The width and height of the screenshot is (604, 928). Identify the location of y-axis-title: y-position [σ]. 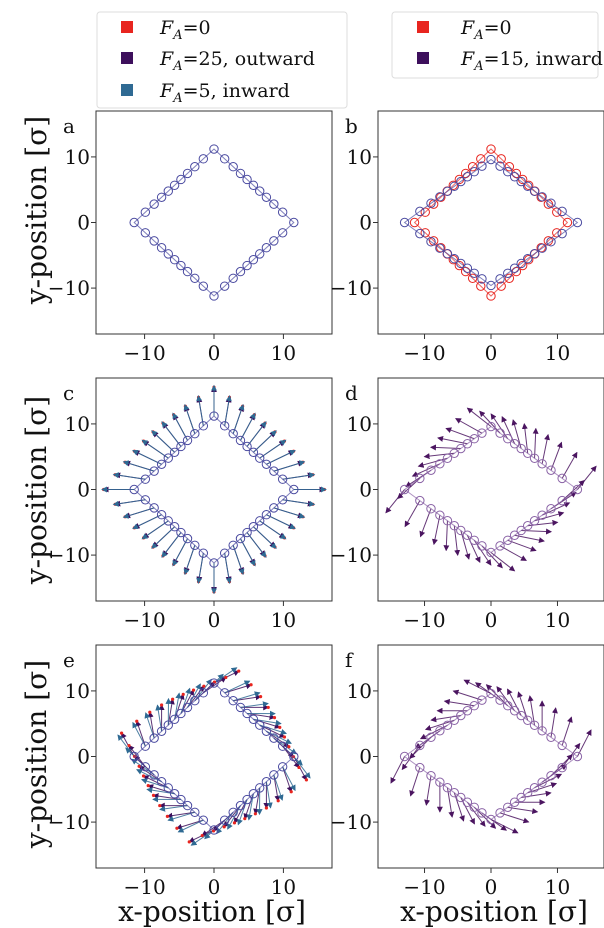
(36, 490).